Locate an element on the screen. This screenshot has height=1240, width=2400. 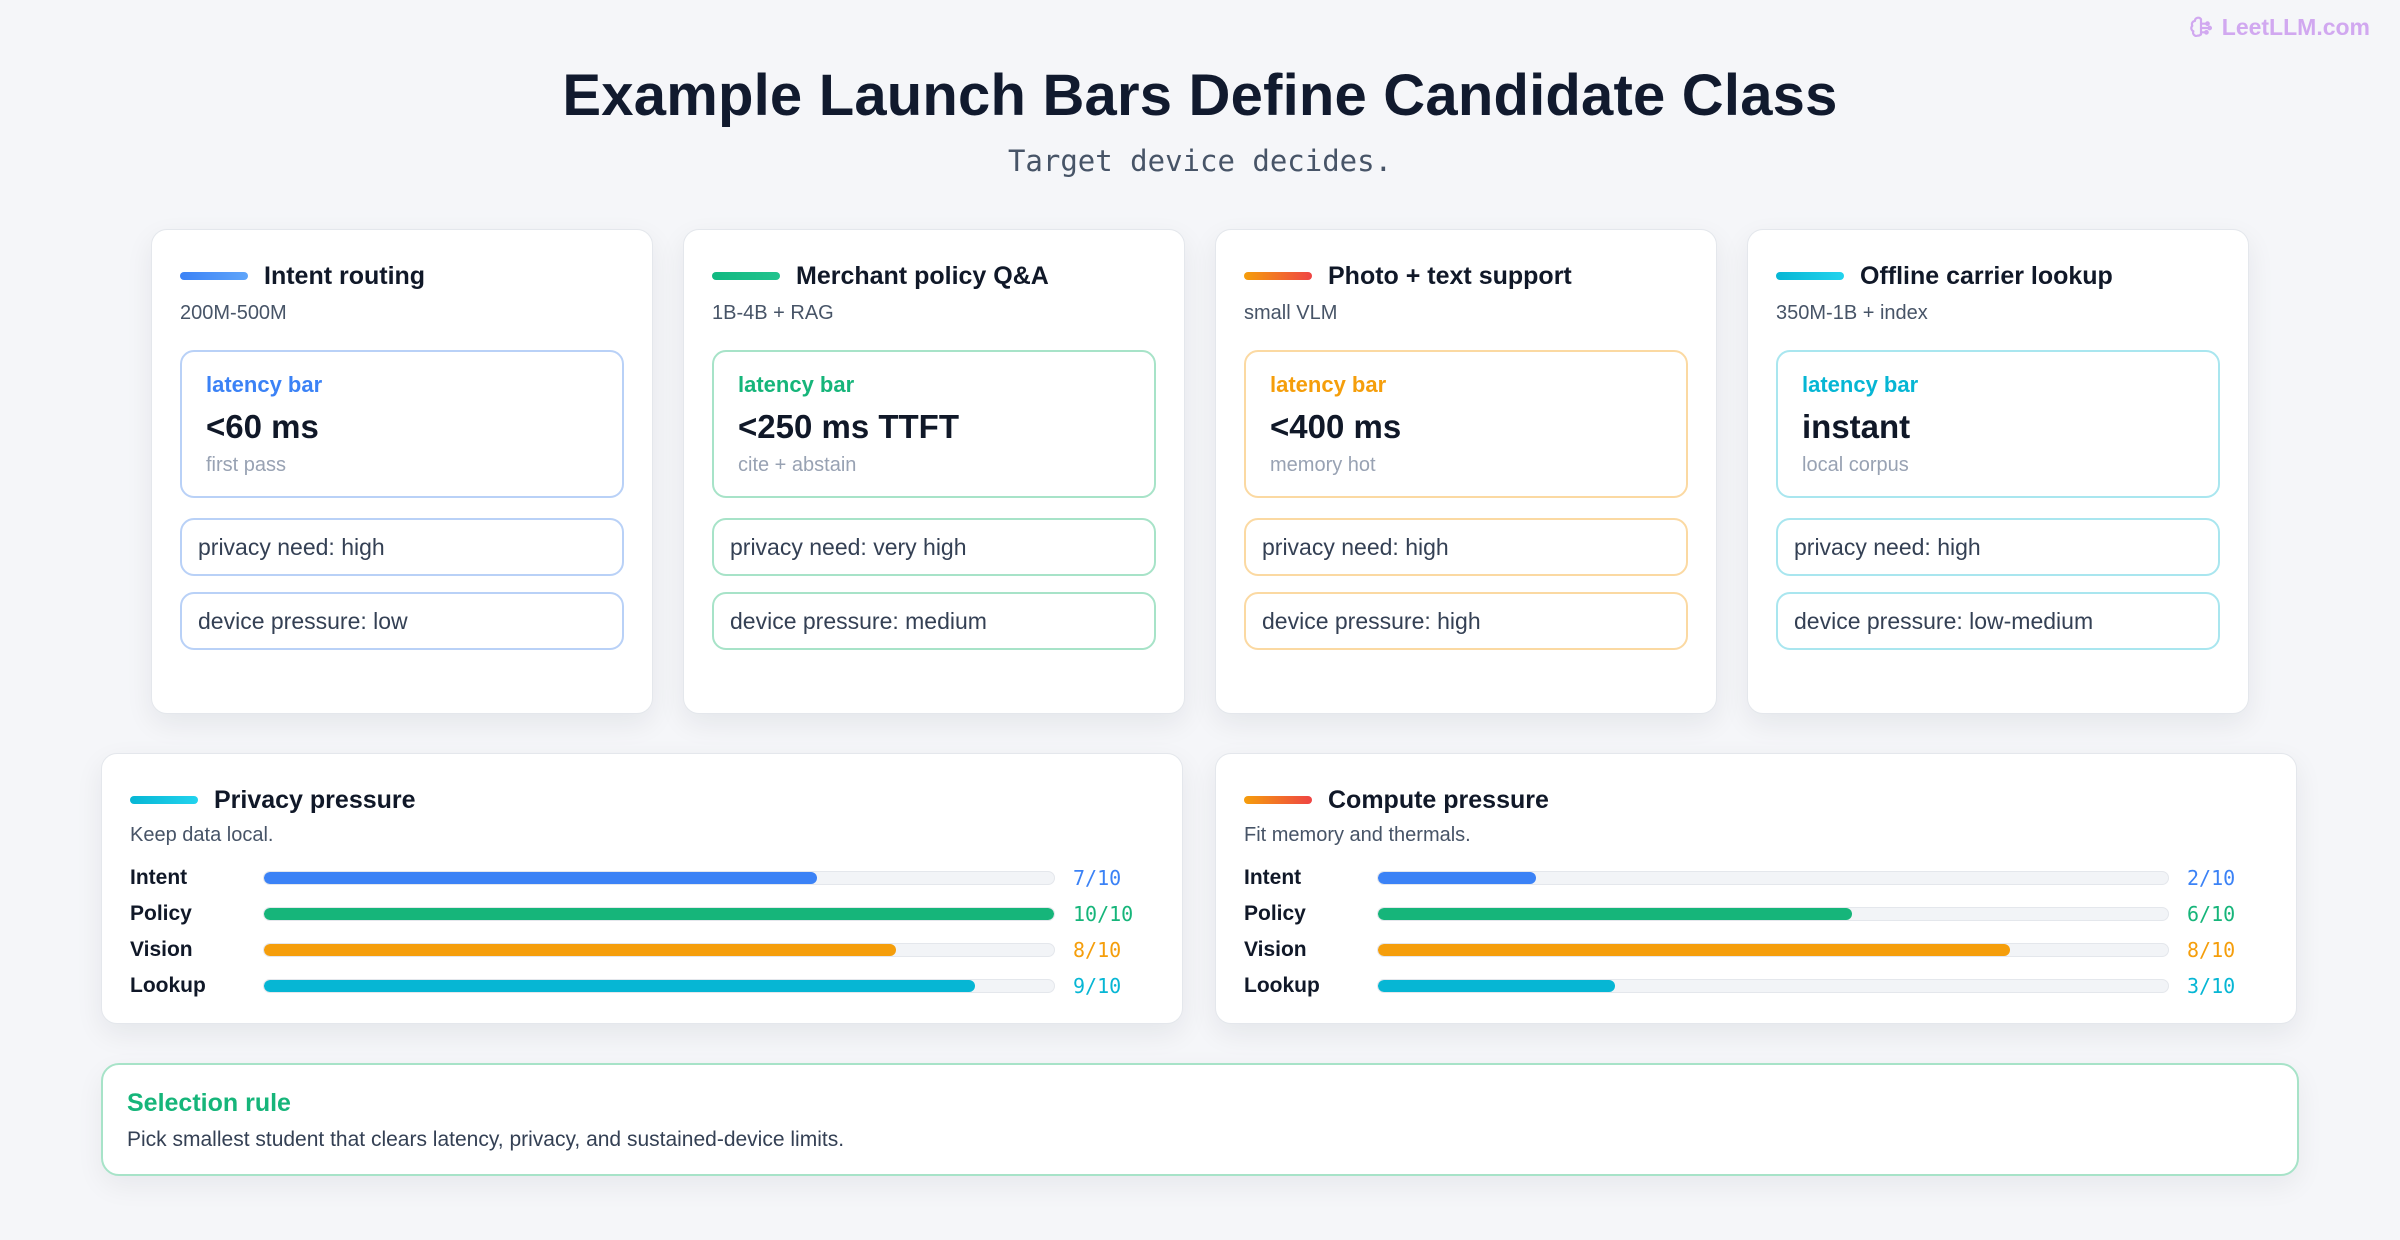
latency-box: latency bar instant local corpus is located at coordinates (1998, 424).